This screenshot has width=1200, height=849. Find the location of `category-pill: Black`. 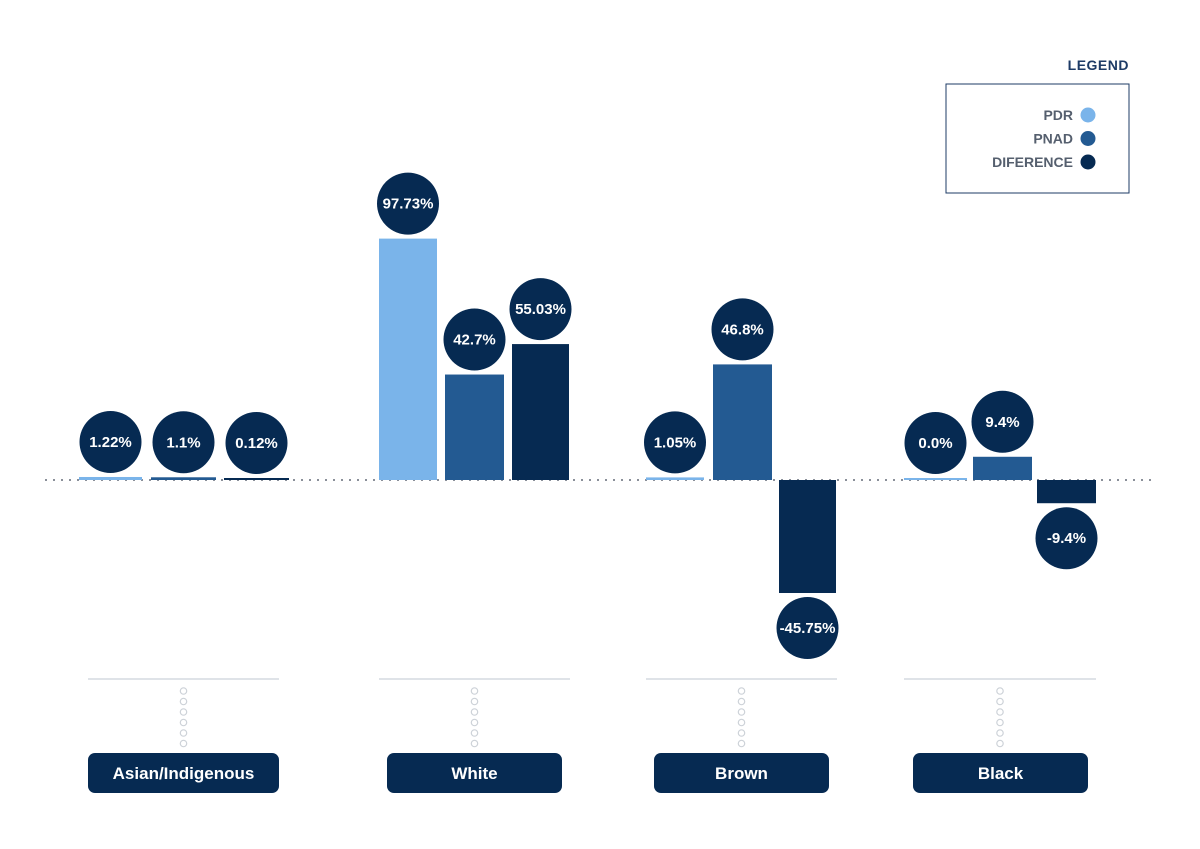

category-pill: Black is located at coordinates (1000, 773).